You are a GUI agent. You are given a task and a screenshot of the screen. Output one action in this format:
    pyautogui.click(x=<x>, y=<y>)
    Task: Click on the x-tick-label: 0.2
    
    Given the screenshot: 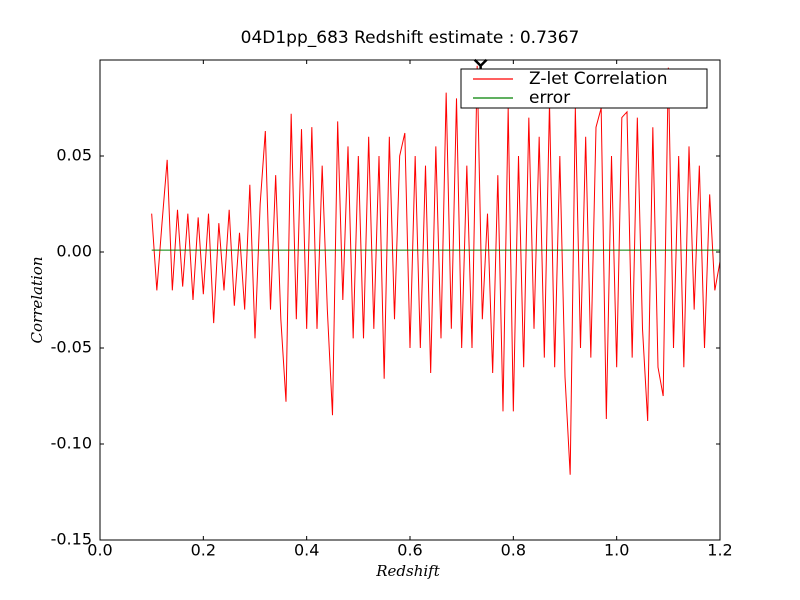 What is the action you would take?
    pyautogui.click(x=203, y=550)
    